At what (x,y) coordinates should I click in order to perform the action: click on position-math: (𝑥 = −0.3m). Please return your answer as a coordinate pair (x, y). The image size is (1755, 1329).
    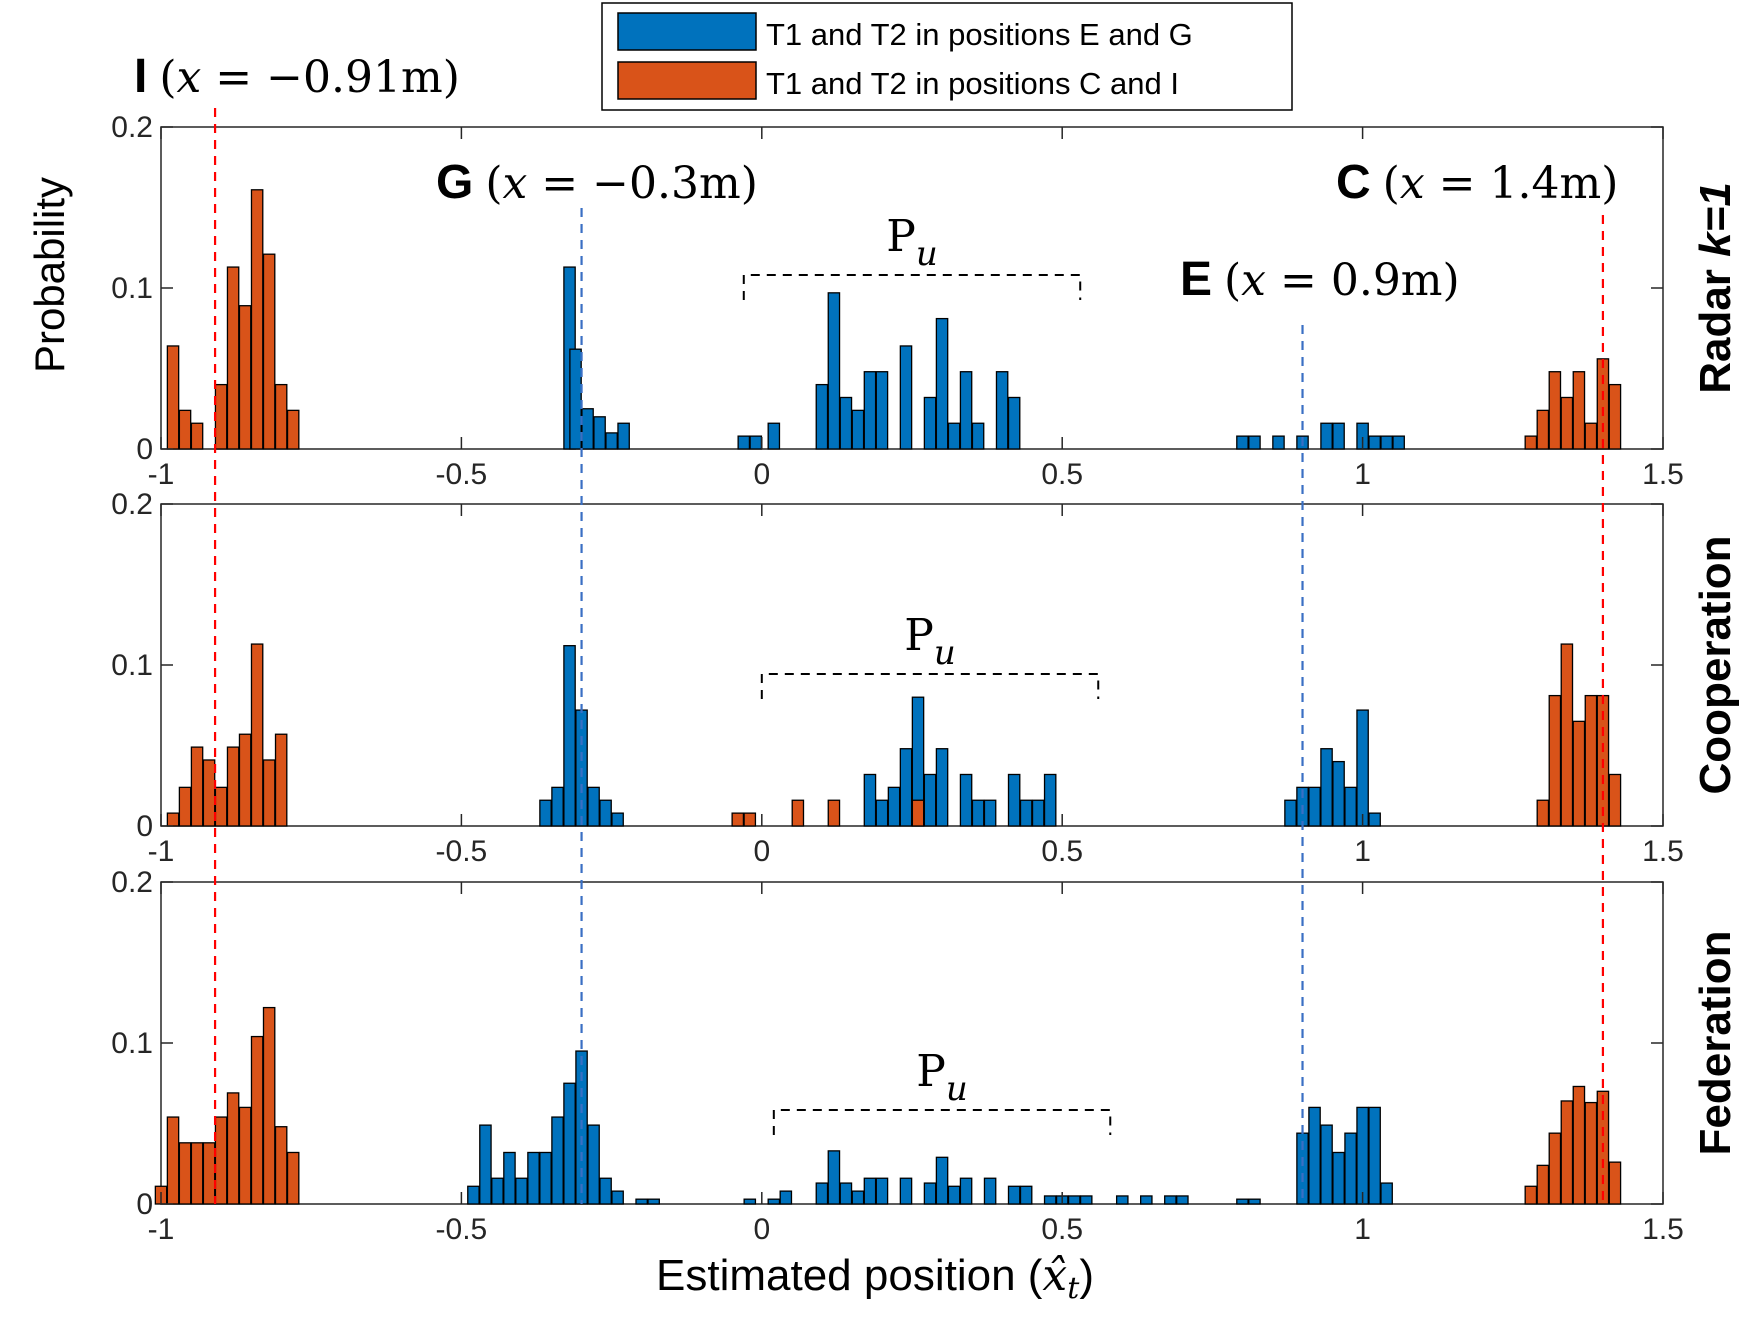
    Looking at the image, I should click on (621, 183).